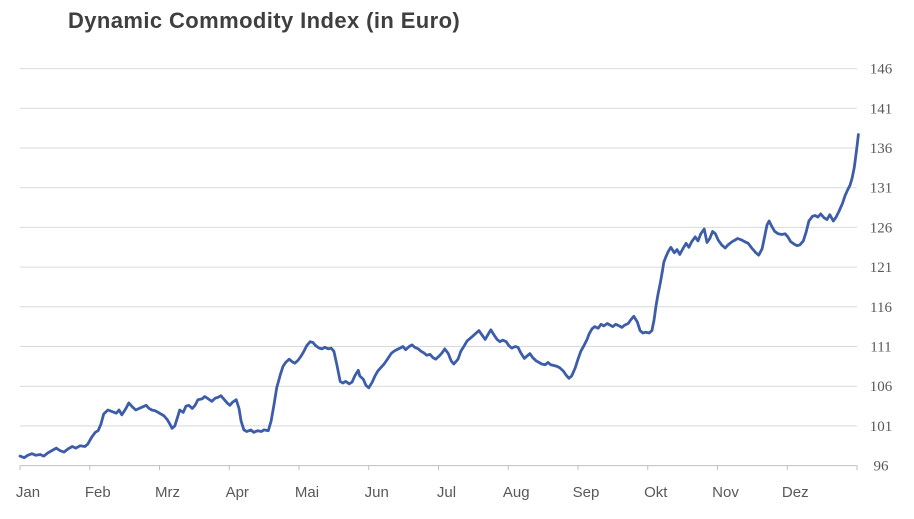 Image resolution: width=914 pixels, height=519 pixels. What do you see at coordinates (881, 189) in the screenshot?
I see `y-tick-label: 131` at bounding box center [881, 189].